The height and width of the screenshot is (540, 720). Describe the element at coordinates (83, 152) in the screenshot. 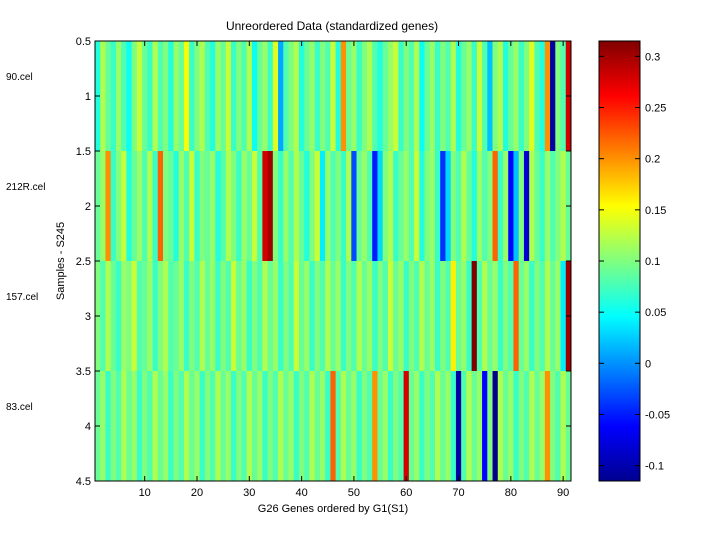

I see `y-tick-label: 1.5` at that location.